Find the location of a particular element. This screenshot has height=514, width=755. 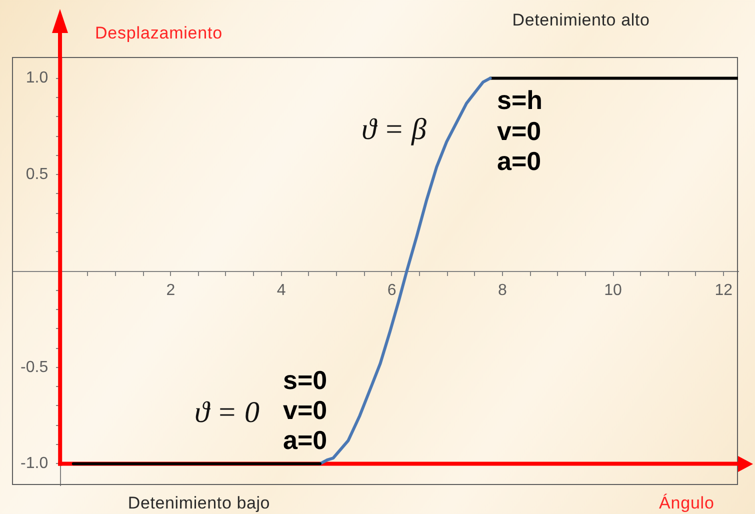

text: Detenimiento alto is located at coordinates (581, 20).